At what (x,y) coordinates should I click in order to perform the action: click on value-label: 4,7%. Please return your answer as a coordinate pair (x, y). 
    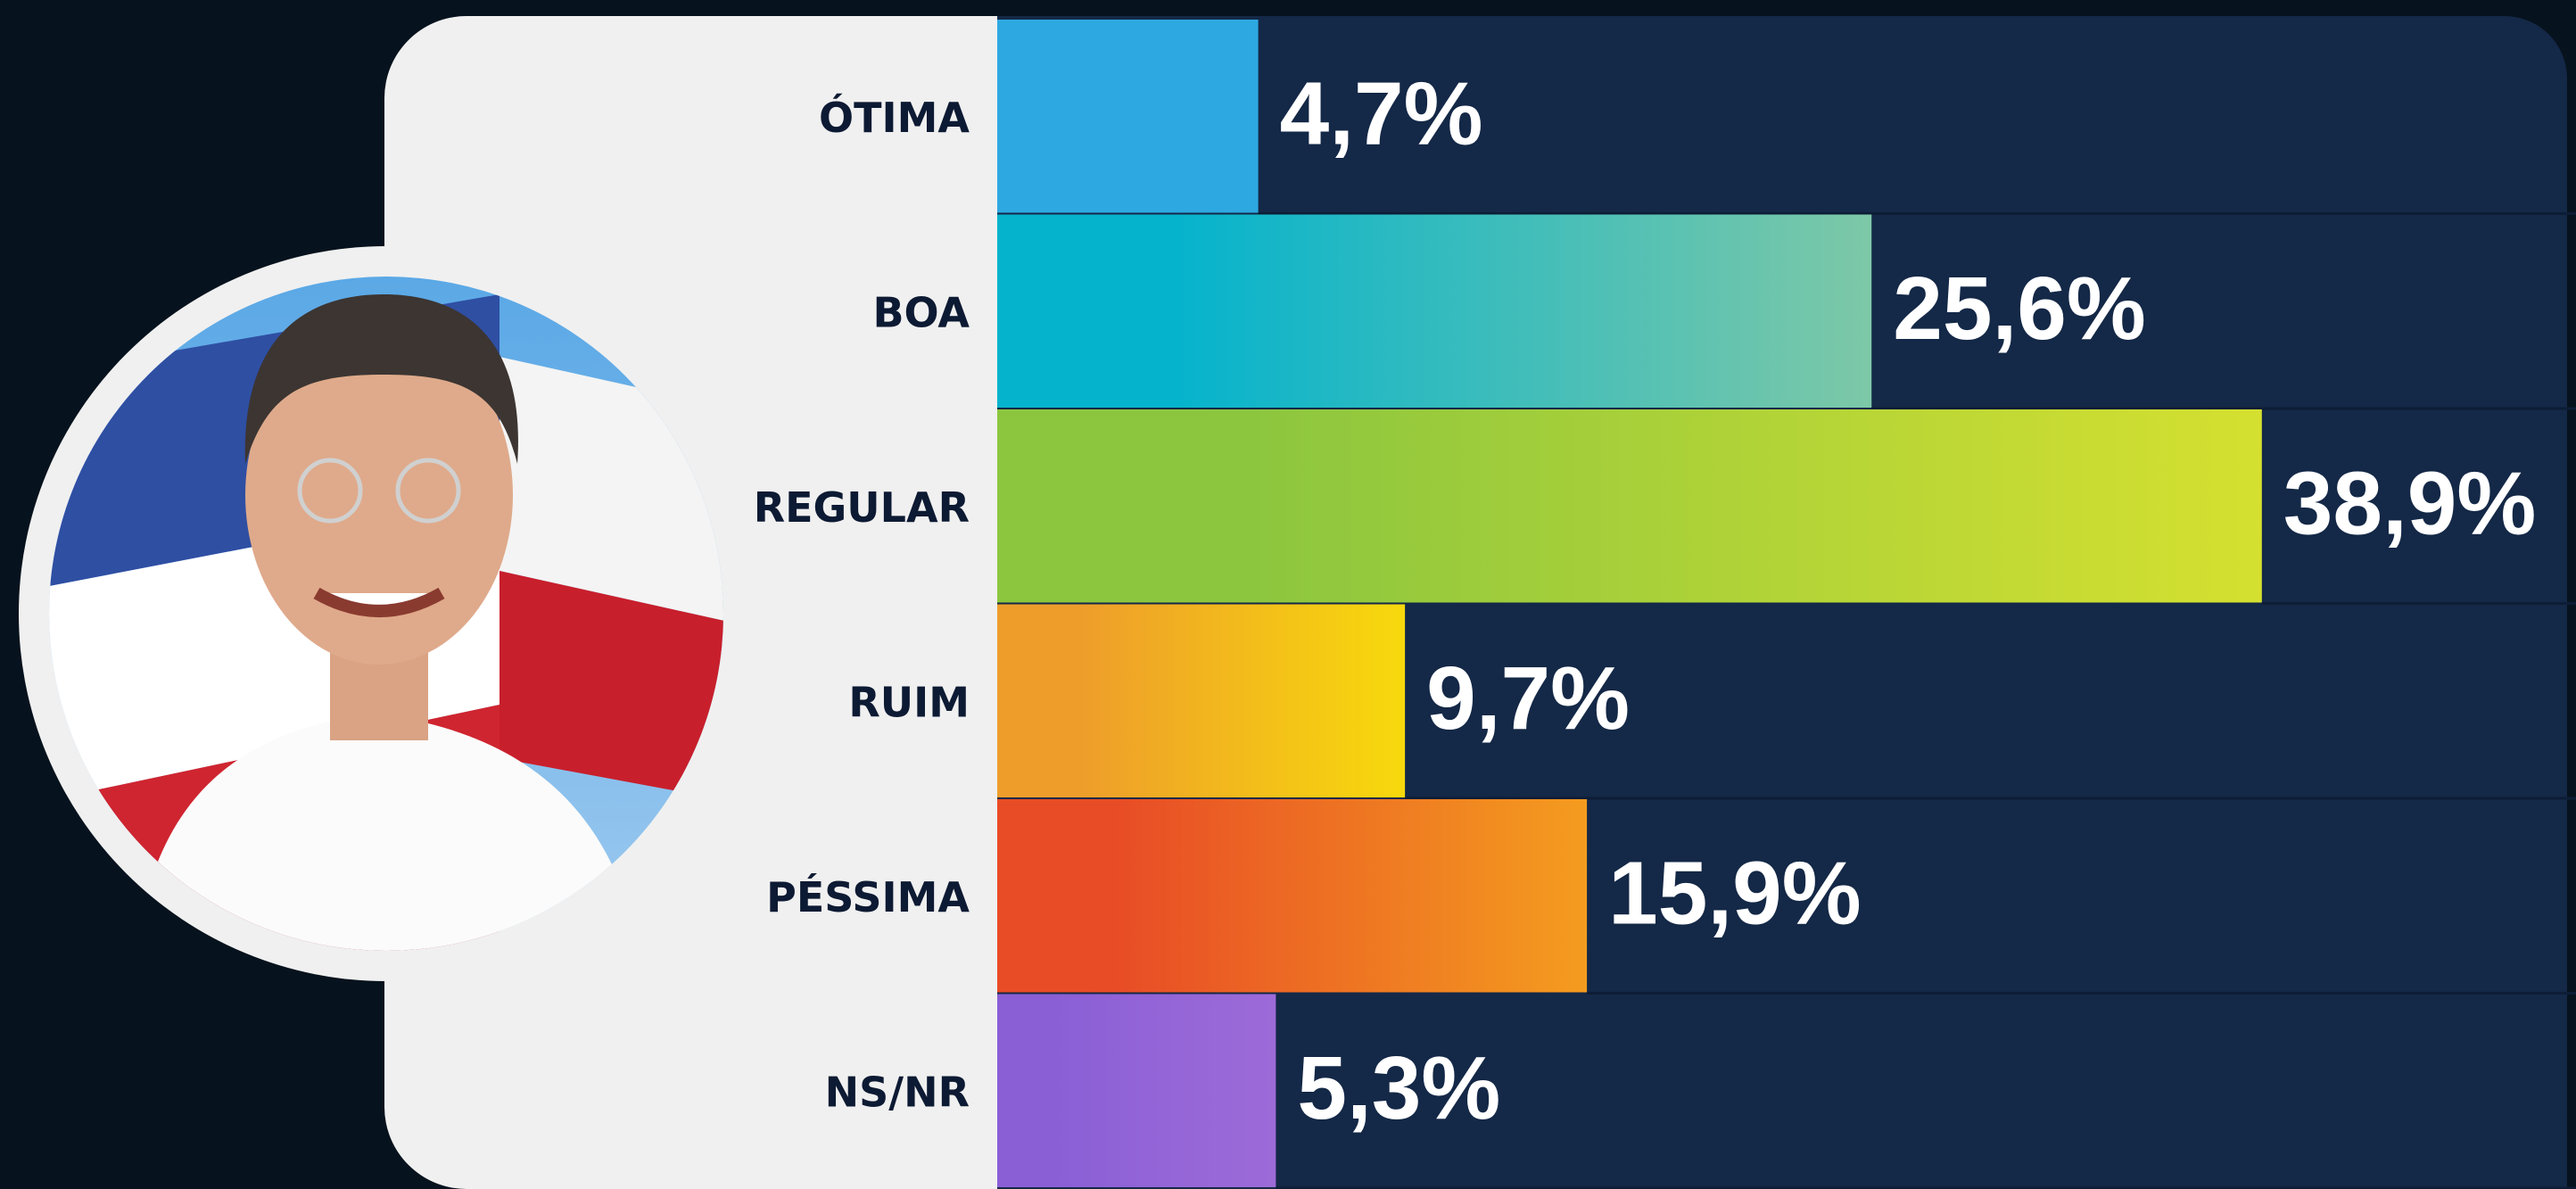
    Looking at the image, I should click on (1382, 114).